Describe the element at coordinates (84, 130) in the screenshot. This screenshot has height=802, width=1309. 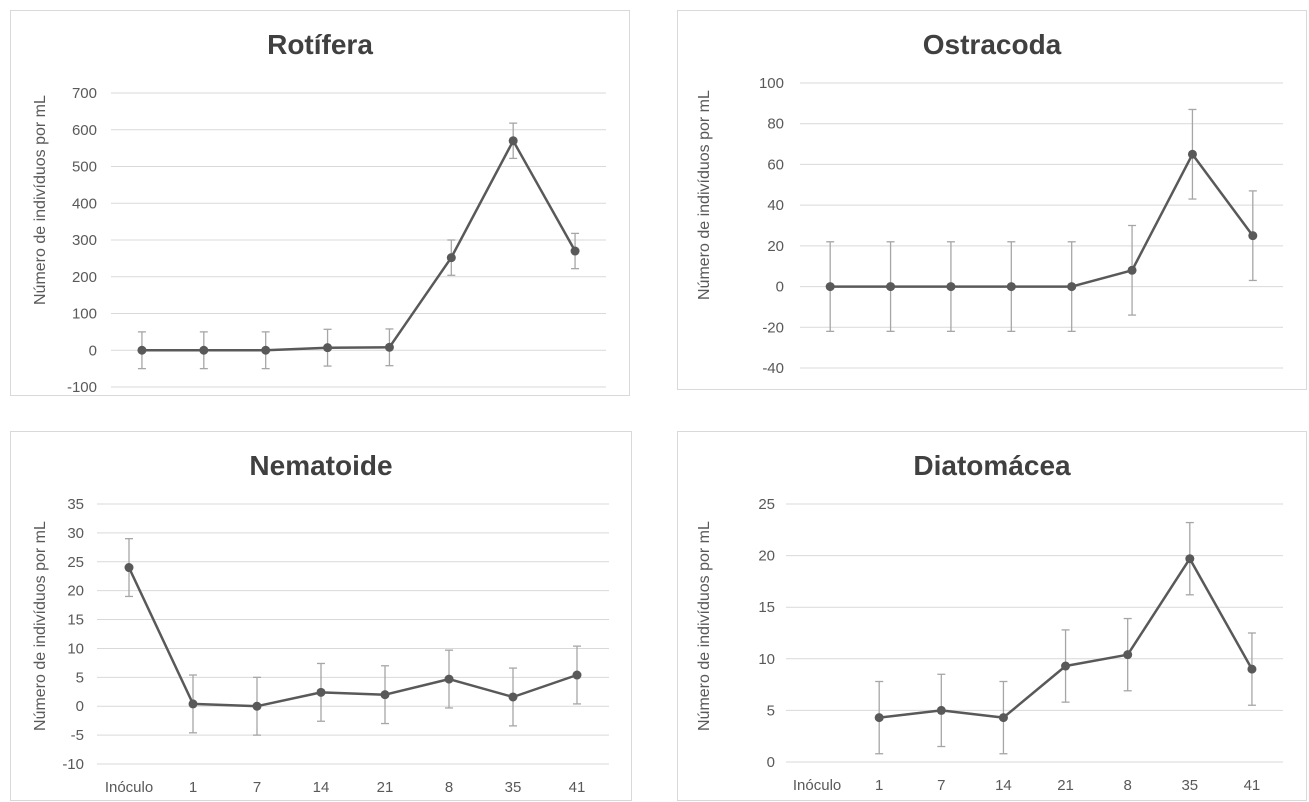
I see `y-tick-label: 600` at that location.